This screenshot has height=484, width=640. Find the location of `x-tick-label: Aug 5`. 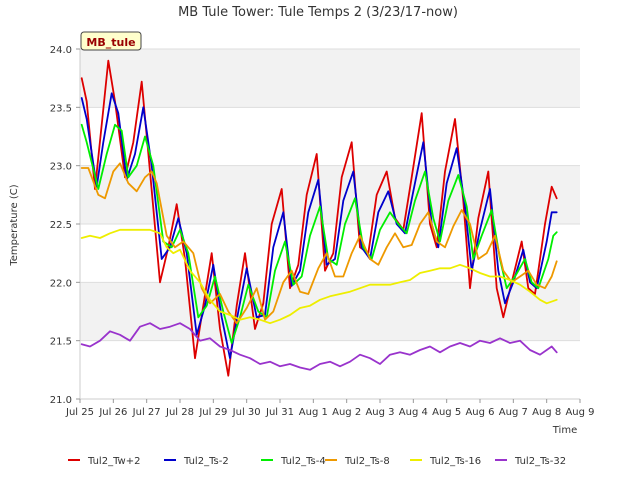

x-tick-label: Aug 5 is located at coordinates (446, 412).